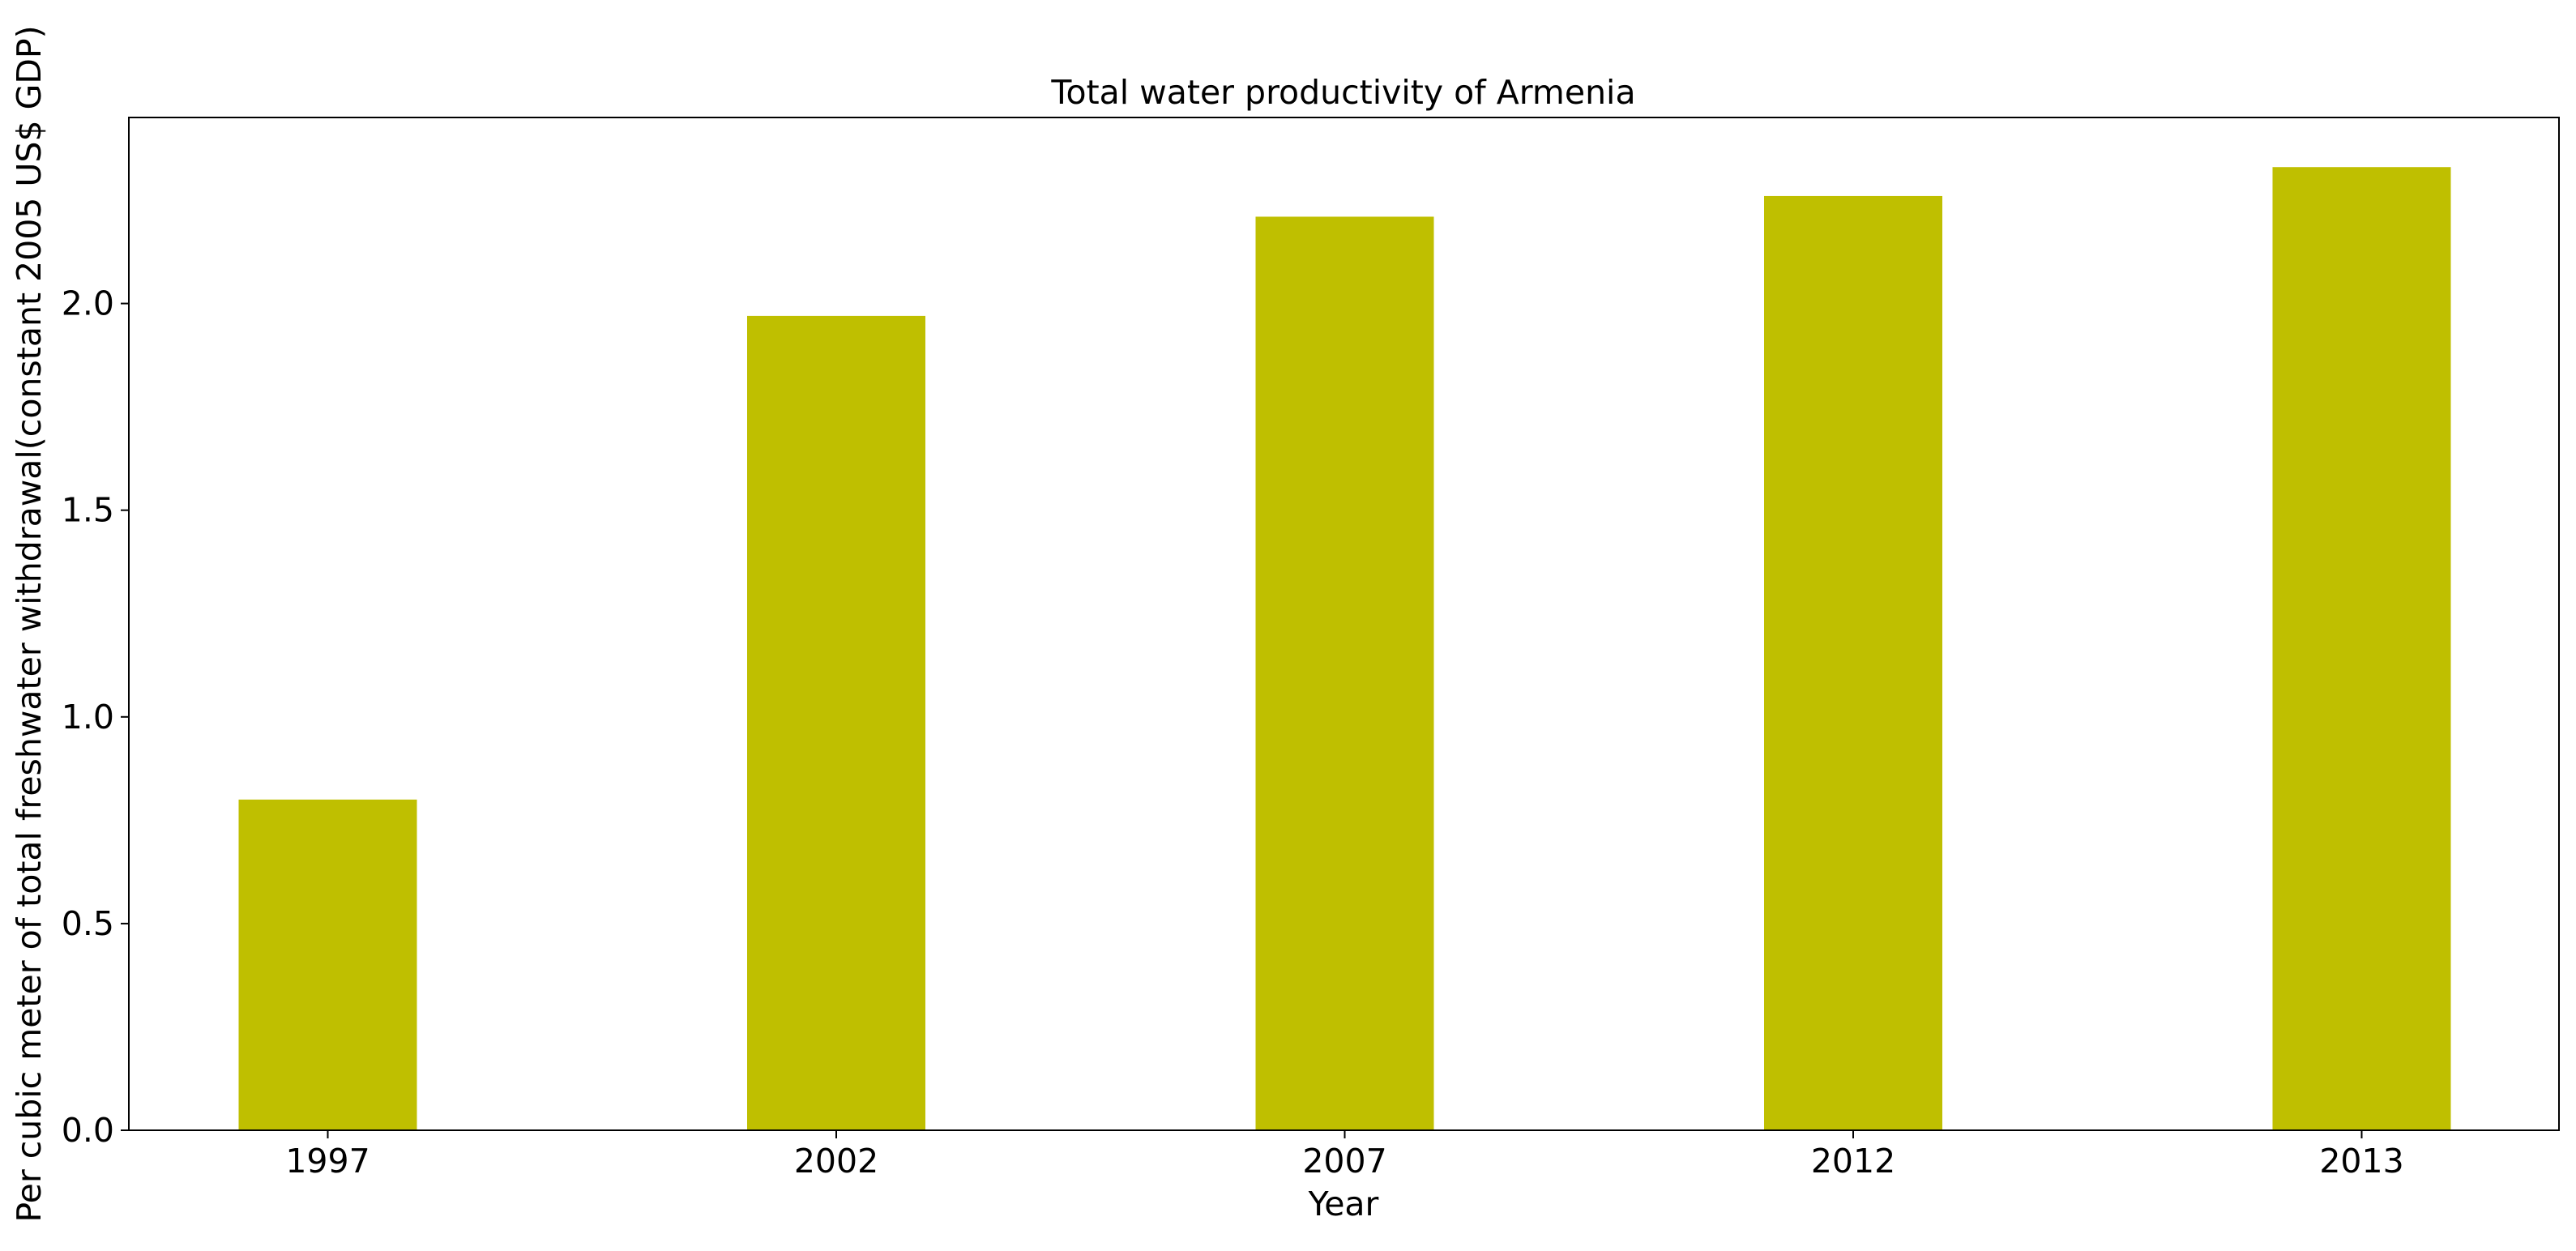  Describe the element at coordinates (836, 1161) in the screenshot. I see `x-tick-label-2002: 2002` at that location.